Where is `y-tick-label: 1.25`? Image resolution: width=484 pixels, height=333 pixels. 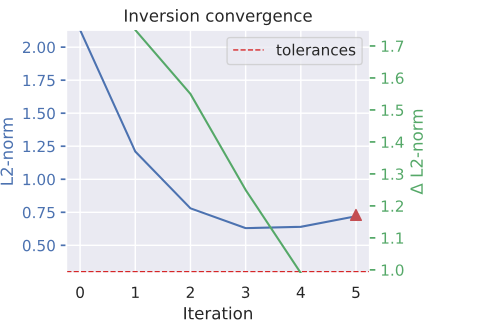
y-tick-label: 1.25 is located at coordinates (39, 146).